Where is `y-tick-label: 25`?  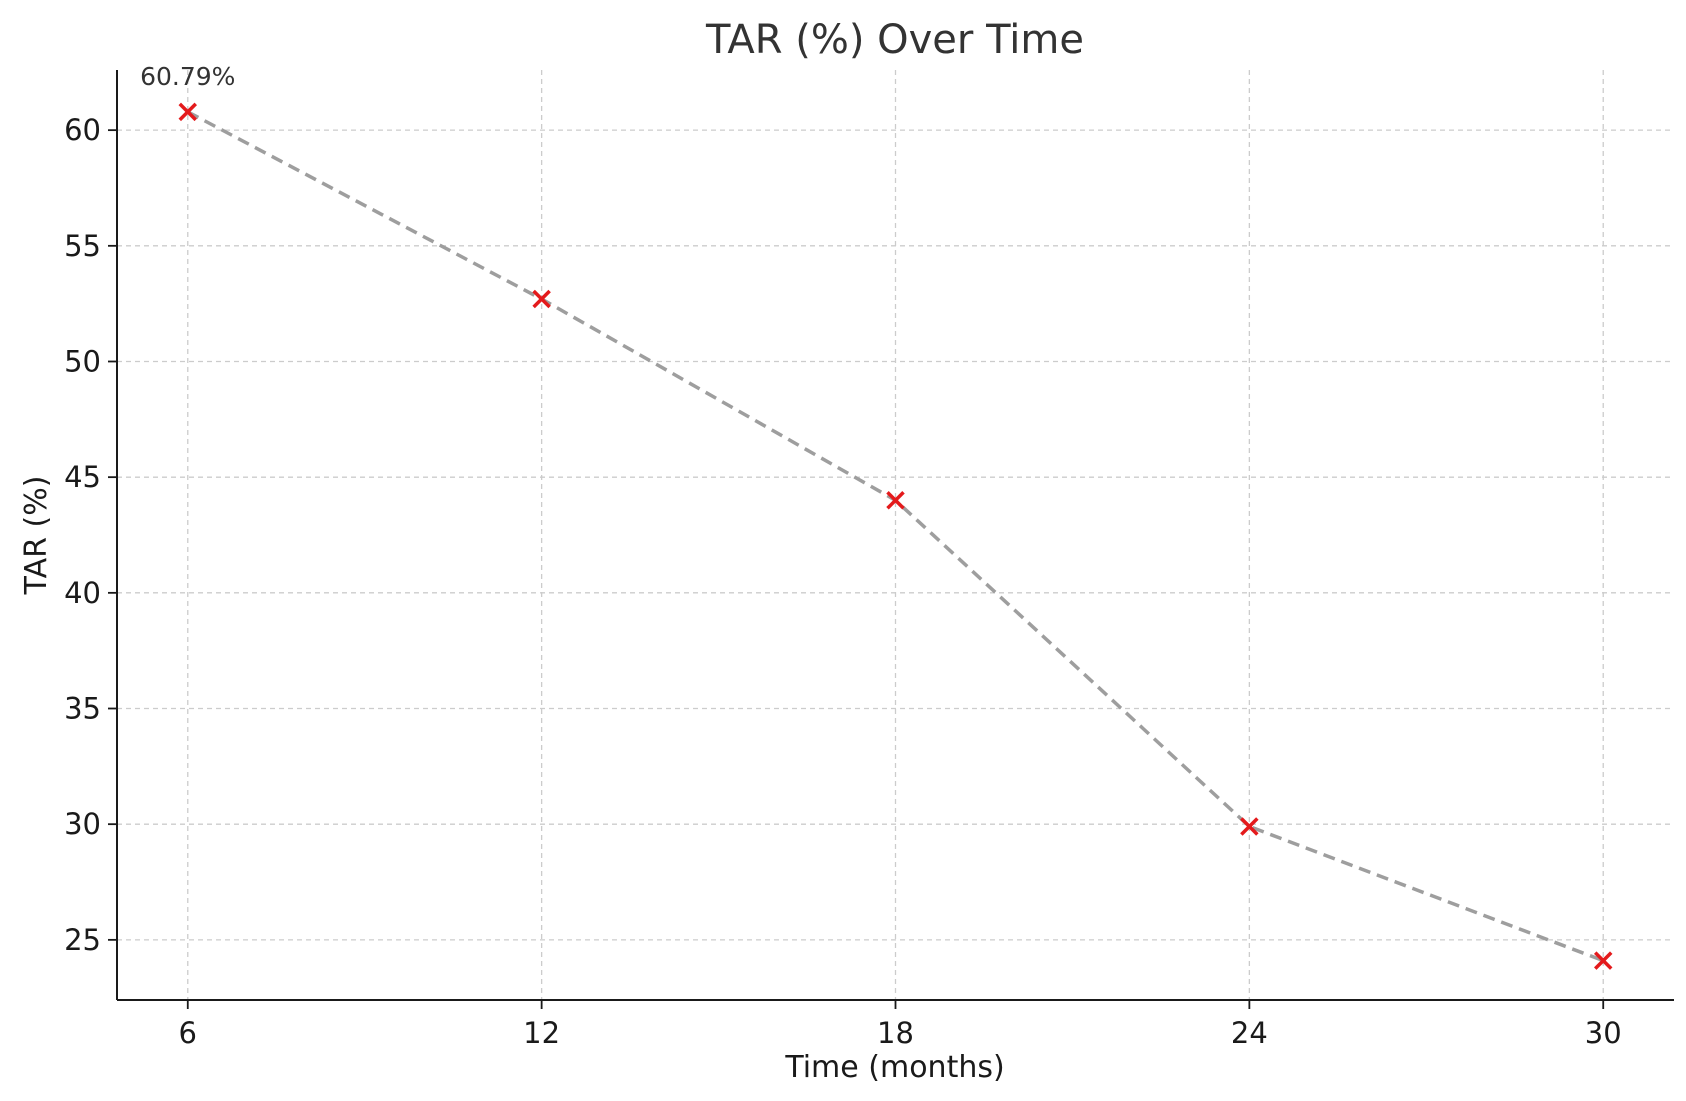
y-tick-label: 25 is located at coordinates (82, 940).